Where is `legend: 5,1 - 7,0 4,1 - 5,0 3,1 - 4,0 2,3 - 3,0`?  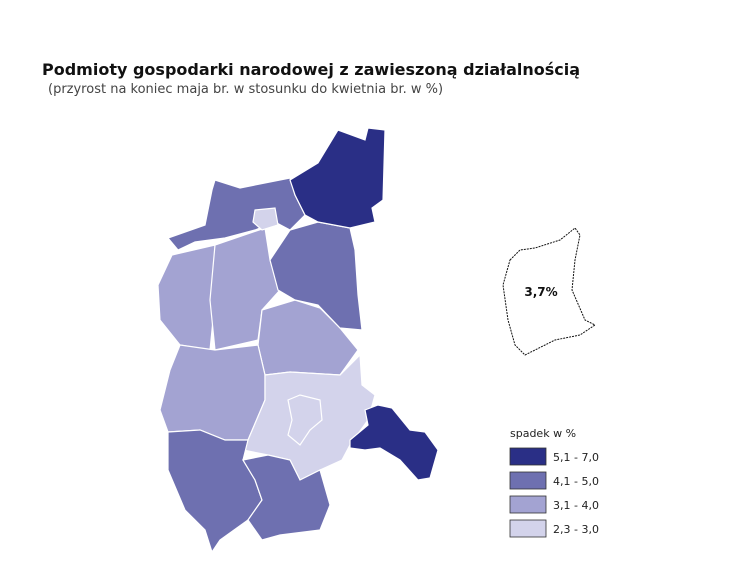 legend: 5,1 - 7,0 4,1 - 5,0 3,1 - 4,0 2,3 - 3,0 is located at coordinates (554, 492).